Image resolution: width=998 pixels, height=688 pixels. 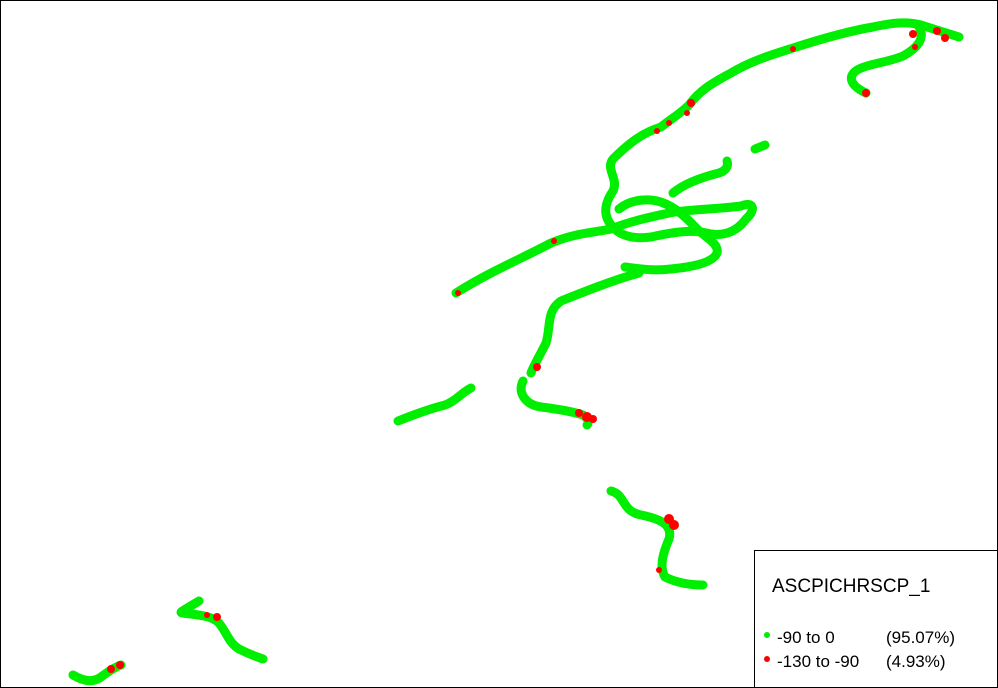 I want to click on legend-item-percent: (4.93%), so click(x=916, y=661).